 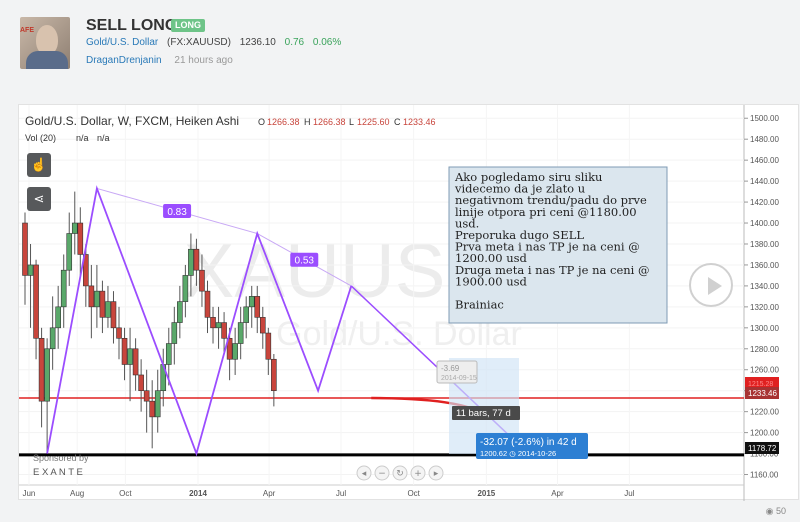 I want to click on like-button: ☝, so click(x=39, y=165).